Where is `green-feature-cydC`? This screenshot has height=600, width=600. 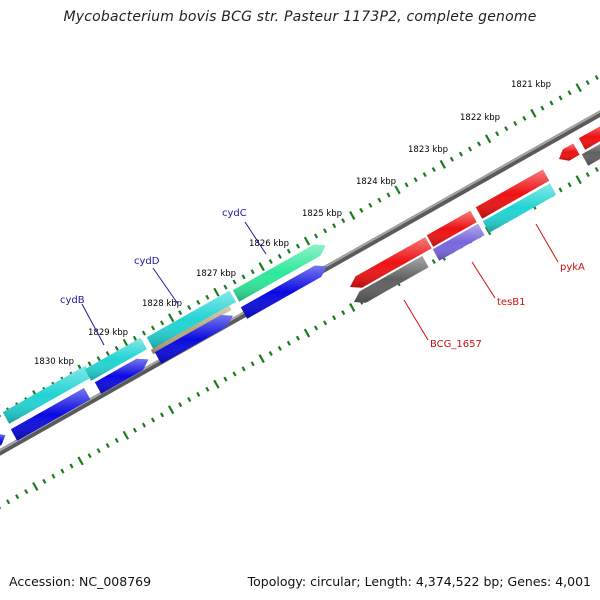
green-feature-cydC is located at coordinates (279, 273).